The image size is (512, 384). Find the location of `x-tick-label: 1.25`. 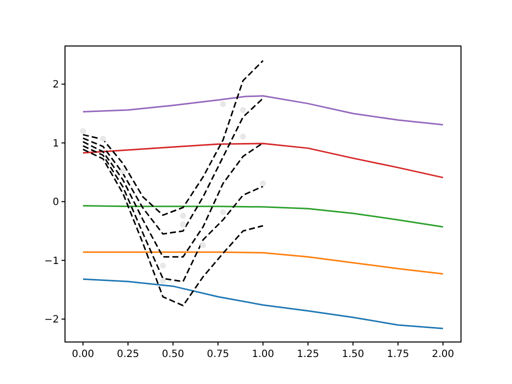

x-tick-label: 1.25 is located at coordinates (308, 354).